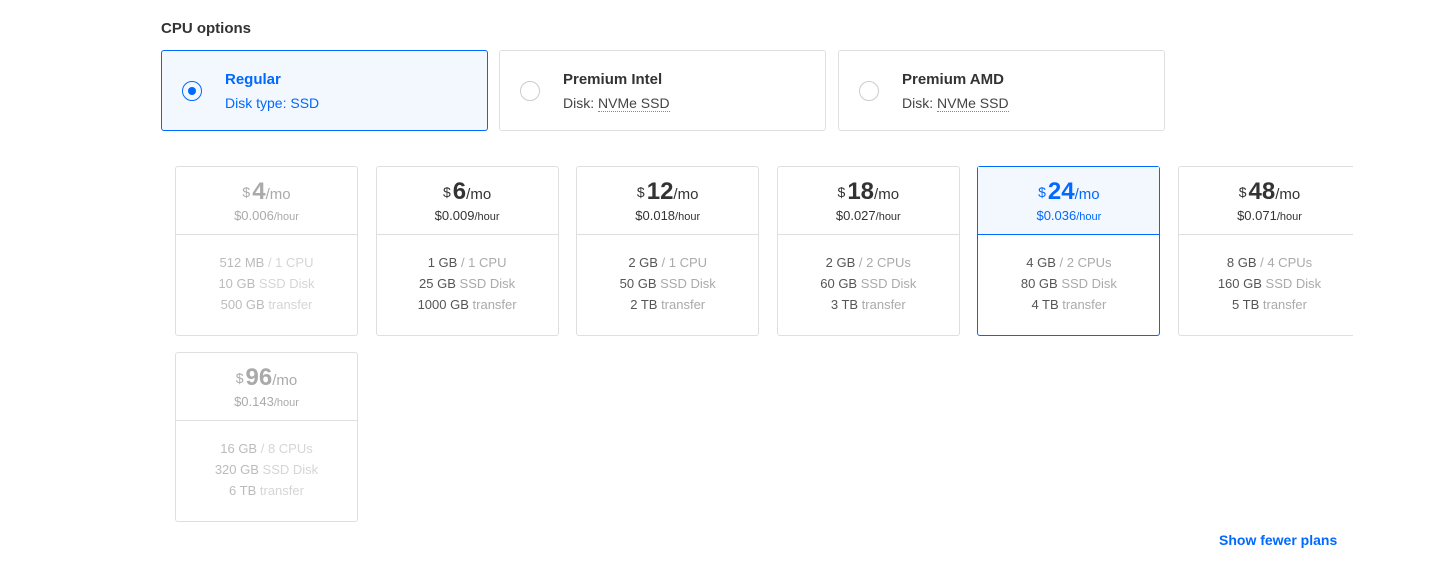 The height and width of the screenshot is (561, 1455). What do you see at coordinates (1045, 304) in the screenshot?
I see `transfer-amount: 4 TB` at bounding box center [1045, 304].